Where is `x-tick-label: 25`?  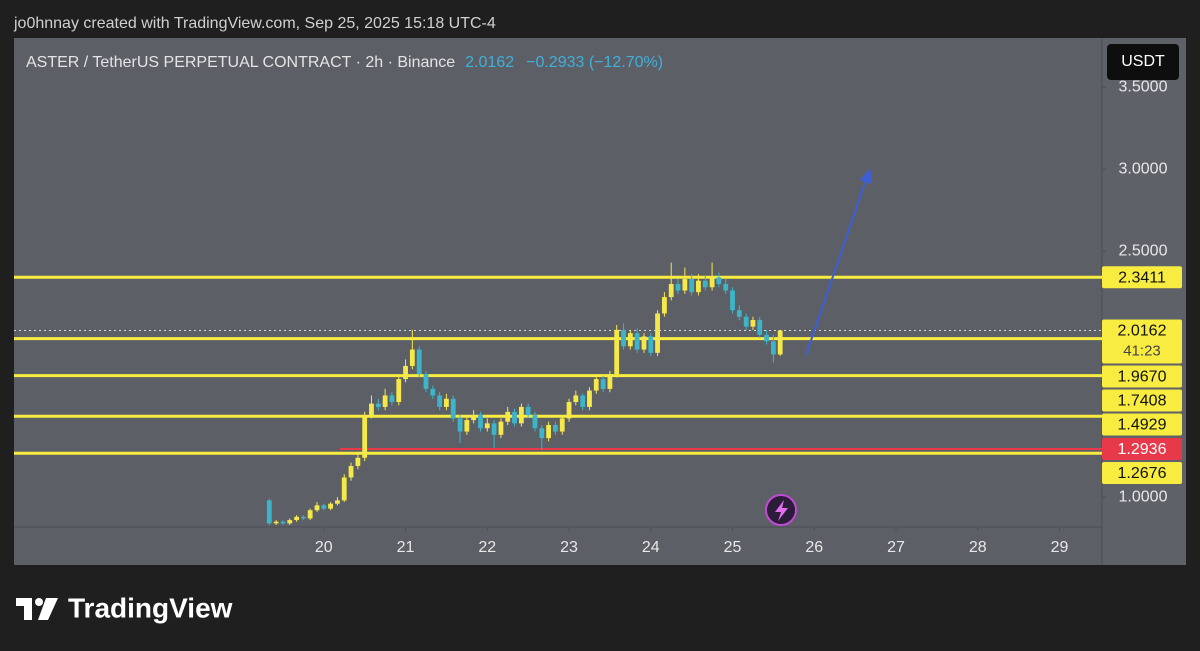
x-tick-label: 25 is located at coordinates (733, 547).